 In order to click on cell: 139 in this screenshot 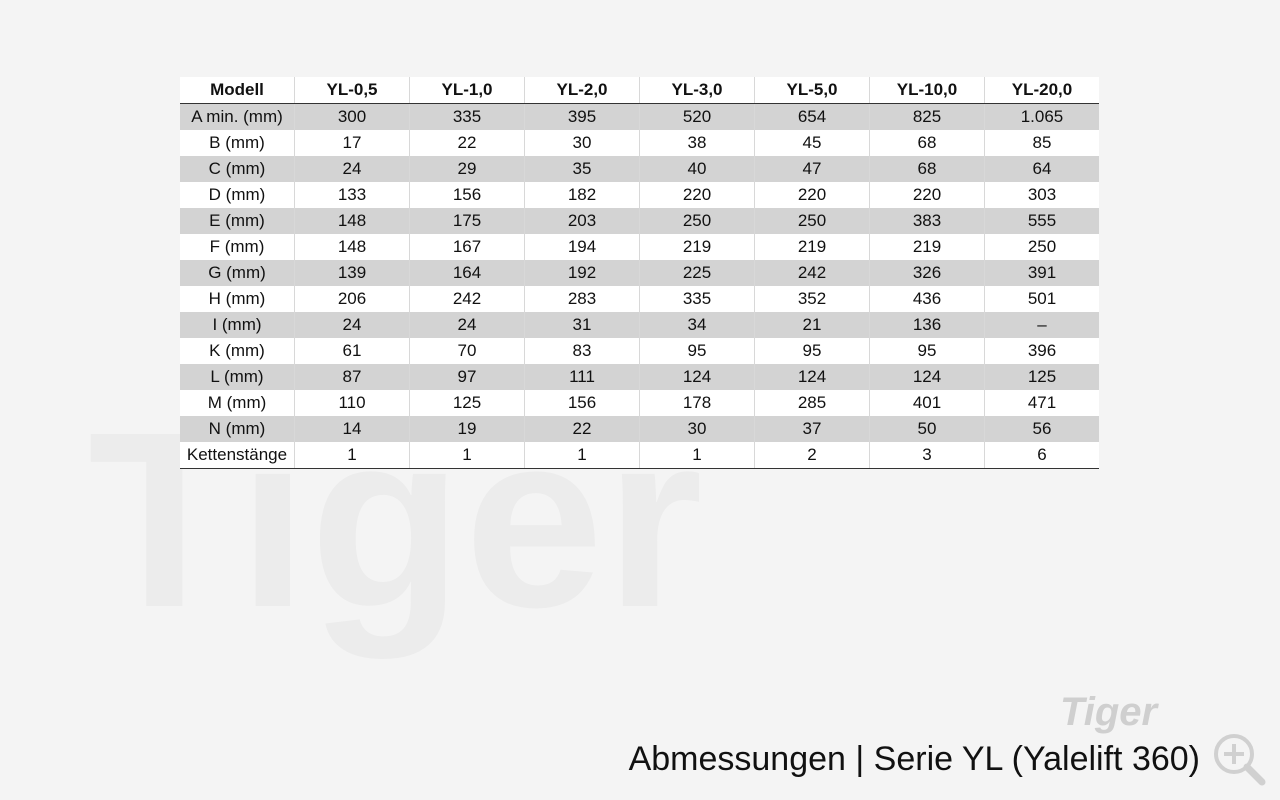, I will do `click(352, 273)`.